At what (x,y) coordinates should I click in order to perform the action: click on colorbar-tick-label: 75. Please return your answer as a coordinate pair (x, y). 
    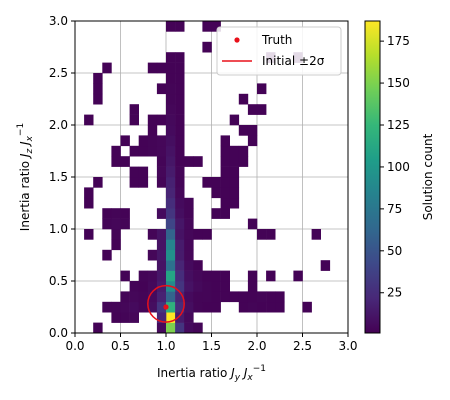
    Looking at the image, I should click on (394, 209).